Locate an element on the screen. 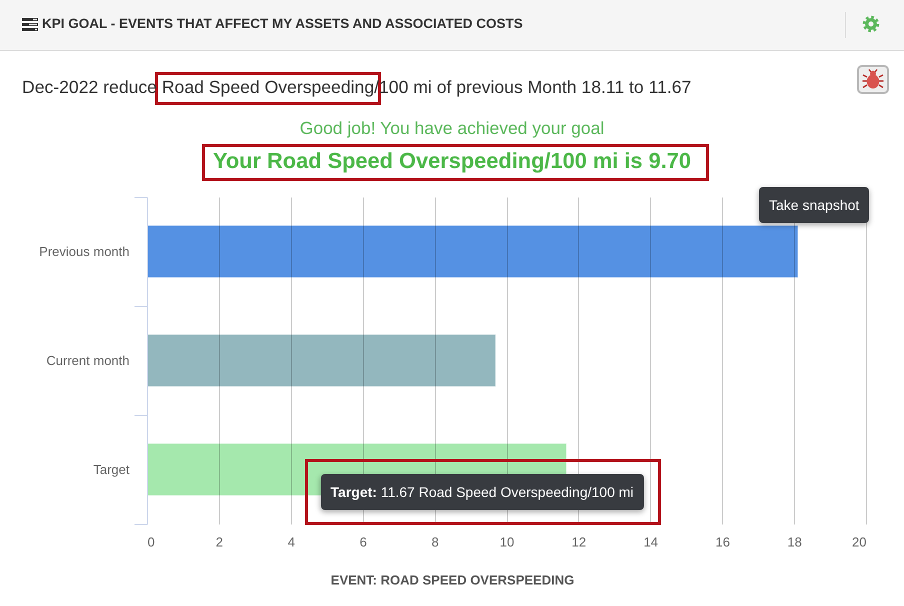 Image resolution: width=904 pixels, height=606 pixels. y-tick-label: Previous month is located at coordinates (84, 251).